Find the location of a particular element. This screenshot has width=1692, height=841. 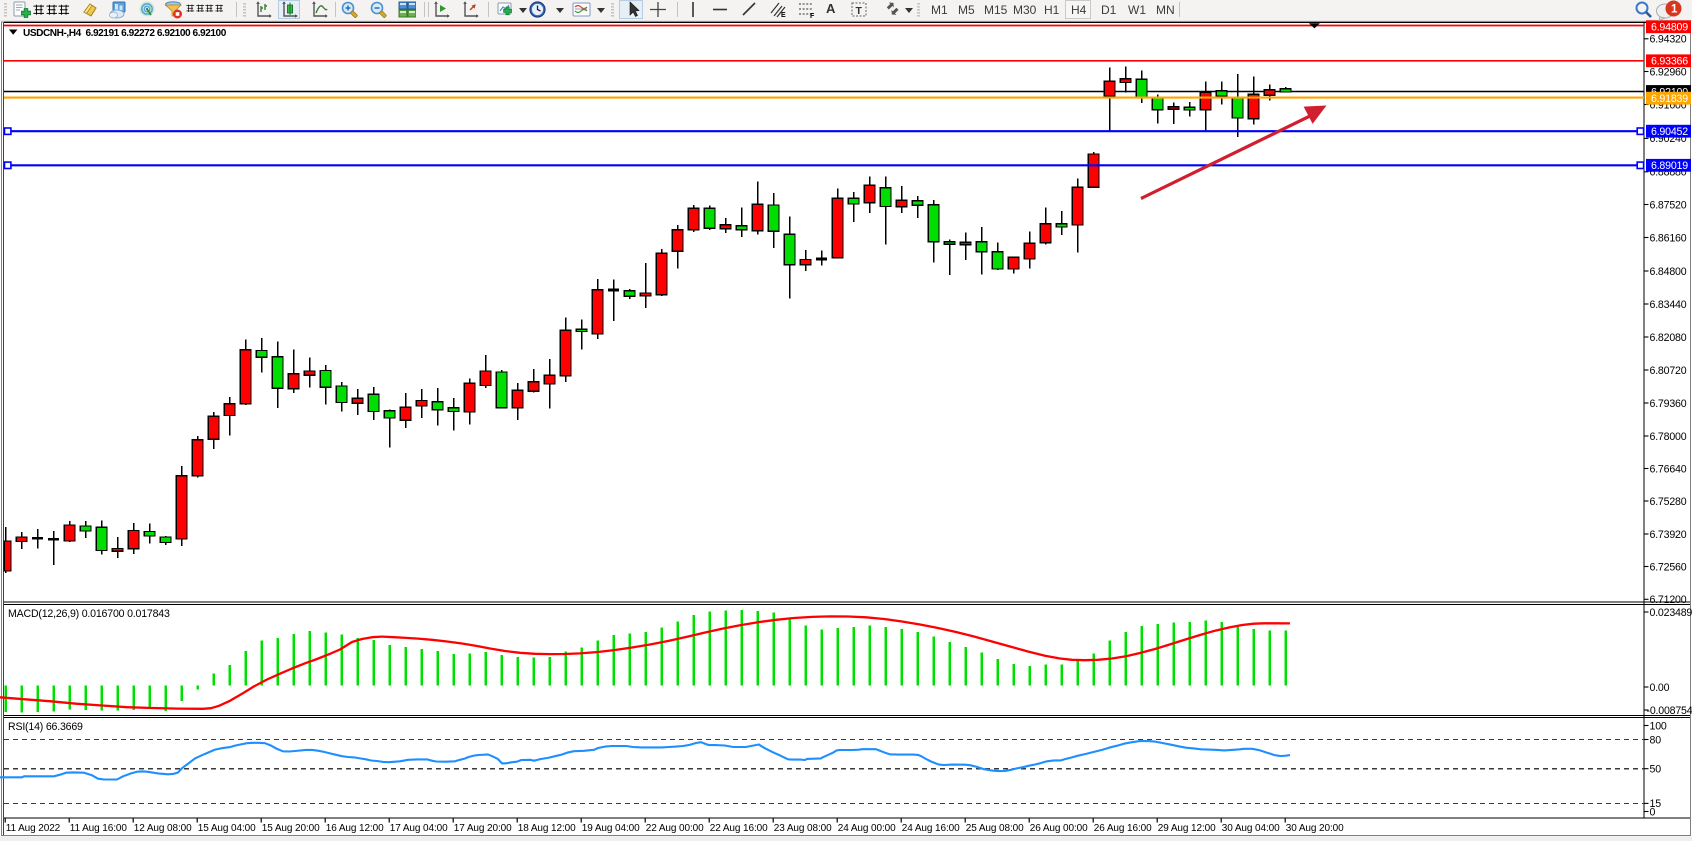

svg-text: 6.75280 is located at coordinates (1668, 502).